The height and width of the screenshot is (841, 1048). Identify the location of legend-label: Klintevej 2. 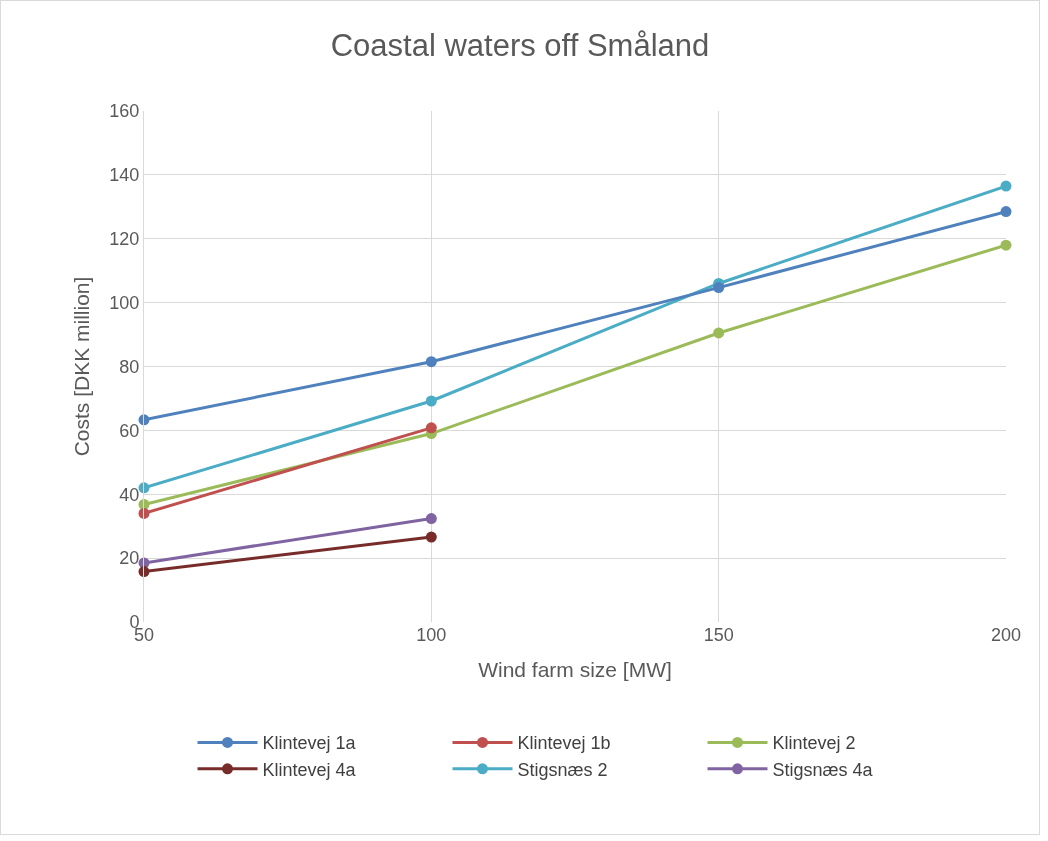
(814, 743).